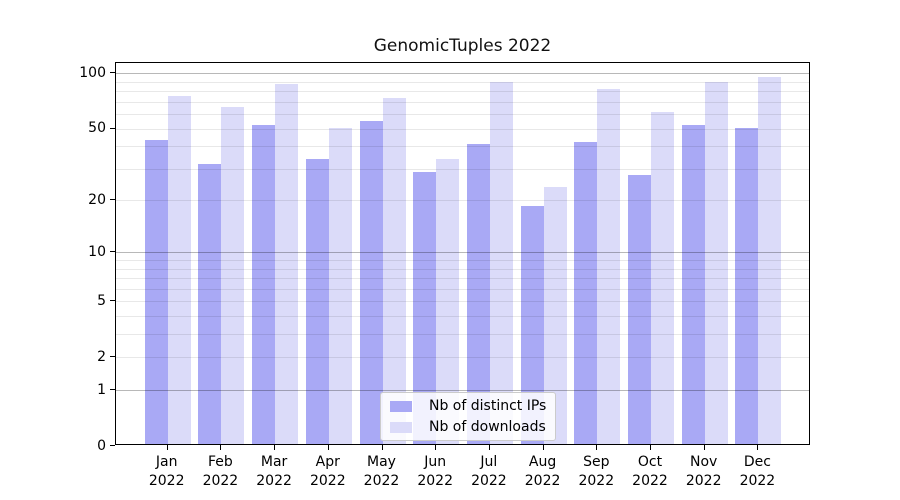 This screenshot has width=900, height=500. I want to click on x-tick-feb, so click(221, 447).